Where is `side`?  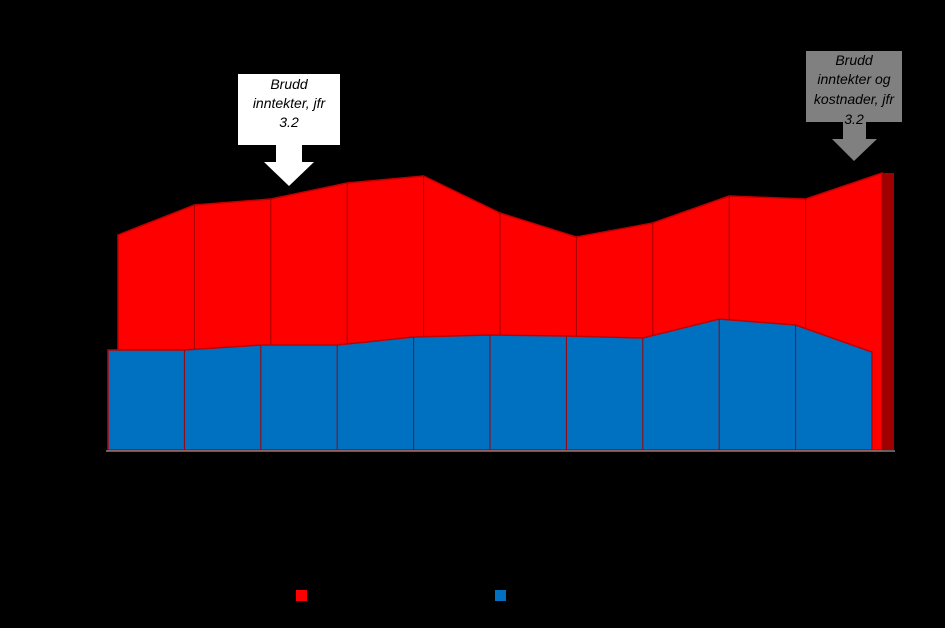
side is located at coordinates (888, 311).